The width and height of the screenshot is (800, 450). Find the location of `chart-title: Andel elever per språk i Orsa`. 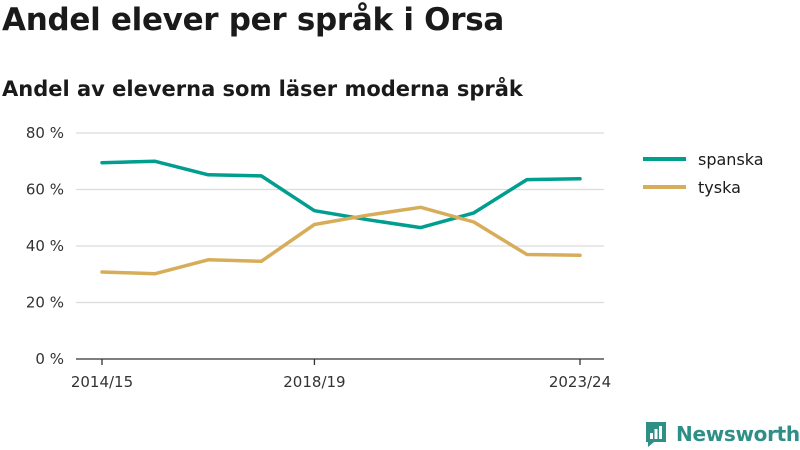

chart-title: Andel elever per språk i Orsa is located at coordinates (253, 20).